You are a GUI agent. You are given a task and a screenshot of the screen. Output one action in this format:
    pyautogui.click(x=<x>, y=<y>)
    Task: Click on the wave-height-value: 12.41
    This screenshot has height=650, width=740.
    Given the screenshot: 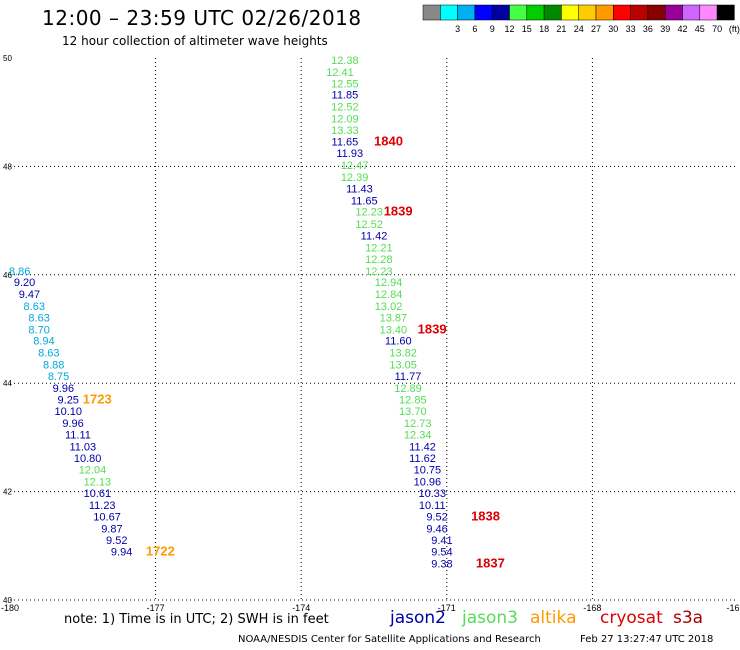 What is the action you would take?
    pyautogui.click(x=340, y=73)
    